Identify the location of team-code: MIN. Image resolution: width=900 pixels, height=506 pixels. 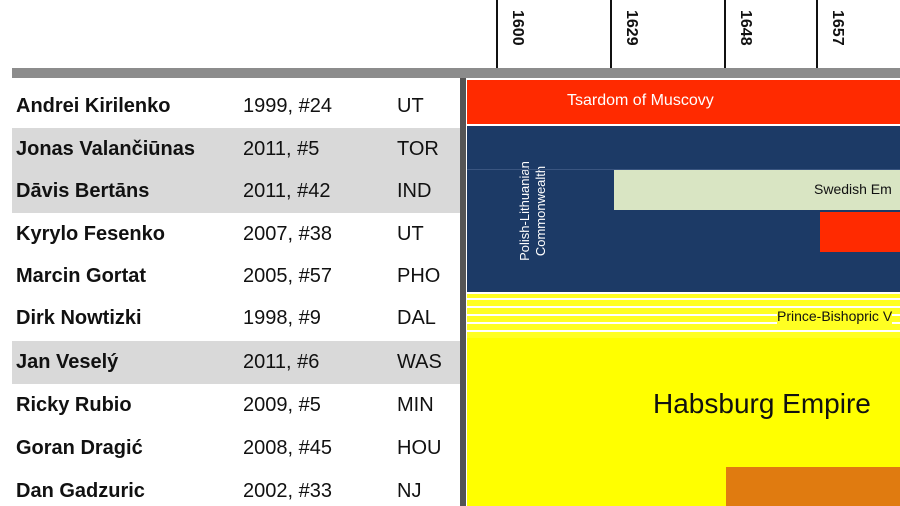
(415, 405).